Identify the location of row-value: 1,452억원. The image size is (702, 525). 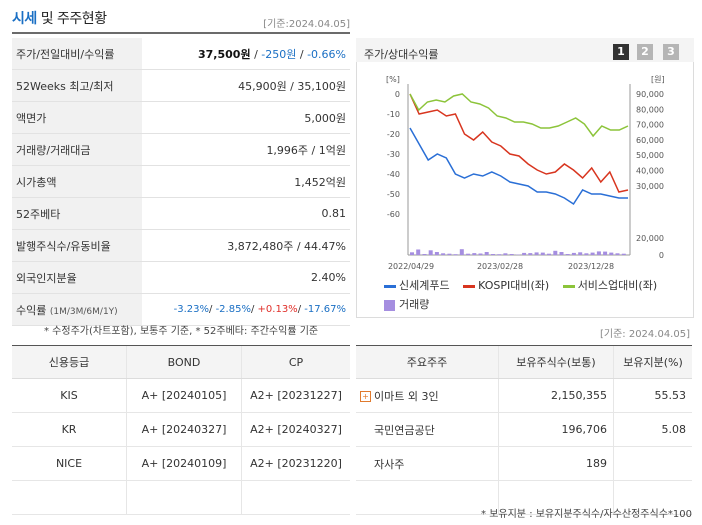
(246, 181).